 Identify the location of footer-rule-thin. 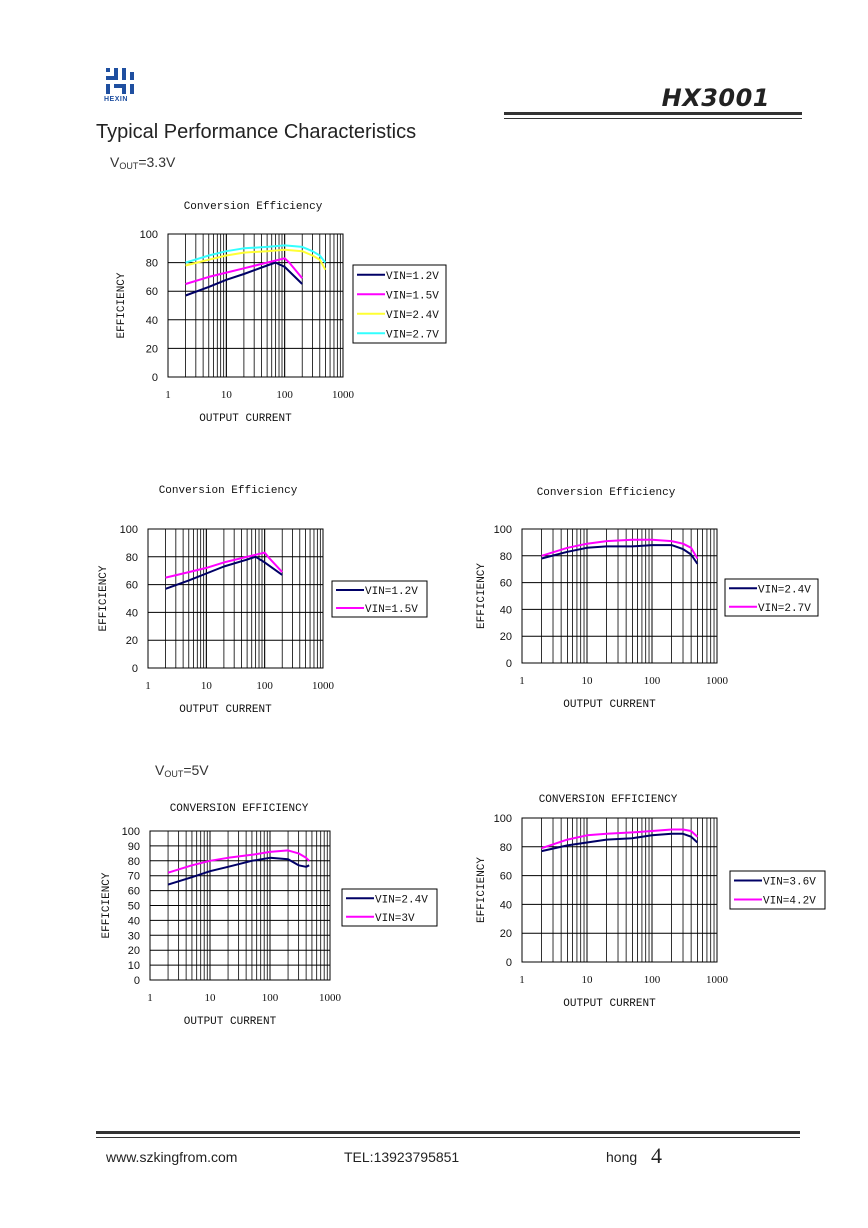
(448, 1137).